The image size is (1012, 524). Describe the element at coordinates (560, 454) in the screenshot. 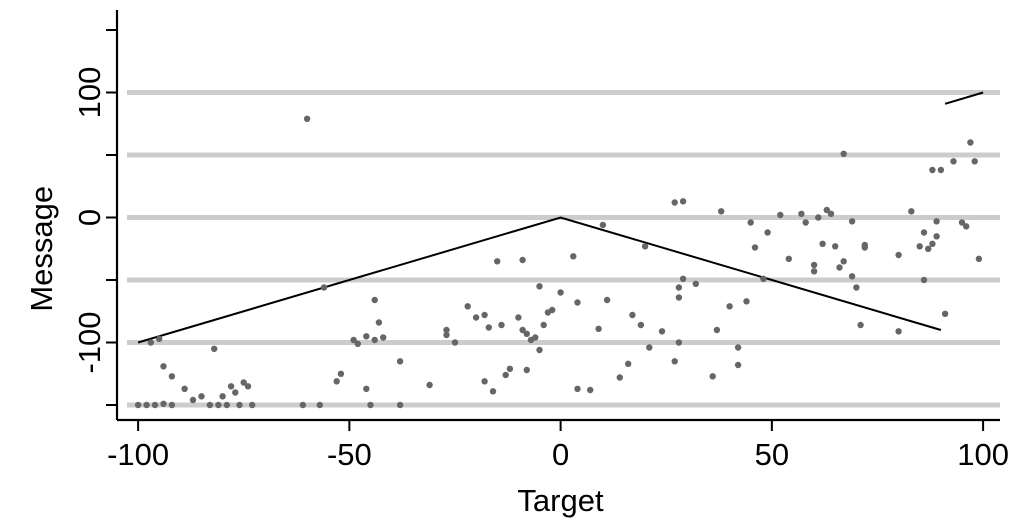

I see `x-tick-label: 0` at that location.